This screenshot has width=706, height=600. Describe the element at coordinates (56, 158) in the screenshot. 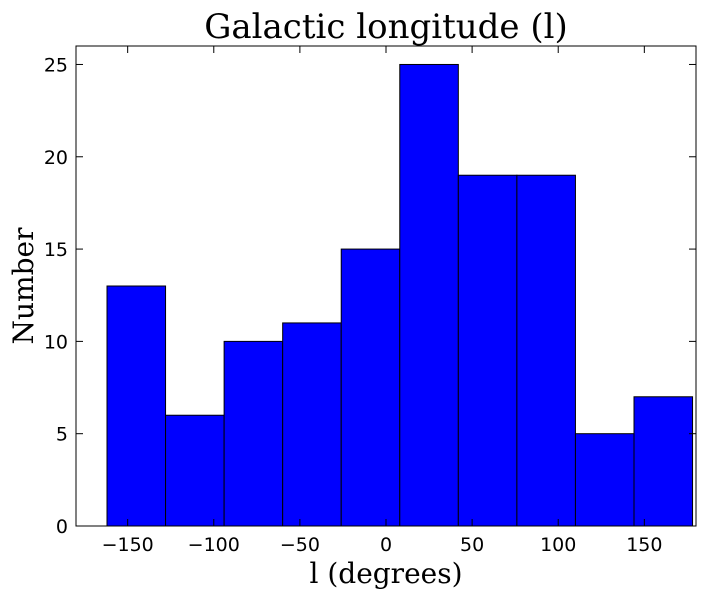

I see `y-tick-label: 20` at that location.